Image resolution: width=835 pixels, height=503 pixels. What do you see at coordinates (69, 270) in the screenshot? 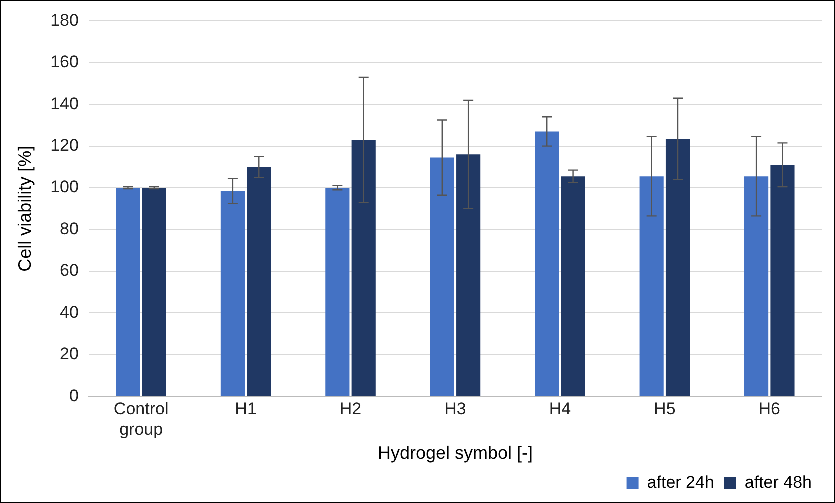
I see `y-tick-label: 60` at bounding box center [69, 270].